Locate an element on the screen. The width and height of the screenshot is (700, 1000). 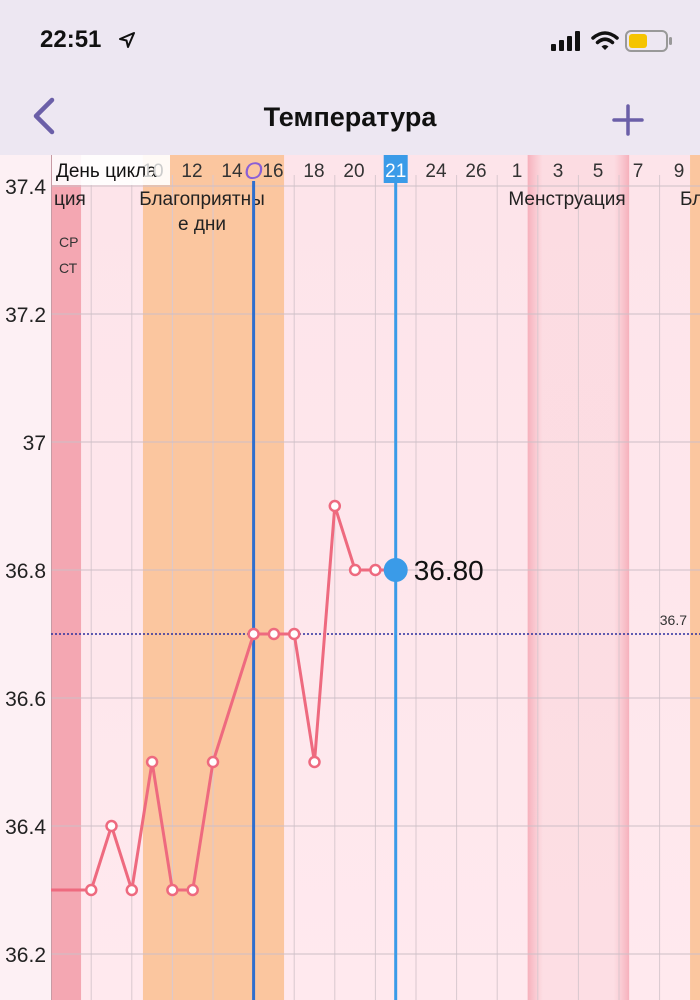
y-tick-label: 37.4 is located at coordinates (25, 187).